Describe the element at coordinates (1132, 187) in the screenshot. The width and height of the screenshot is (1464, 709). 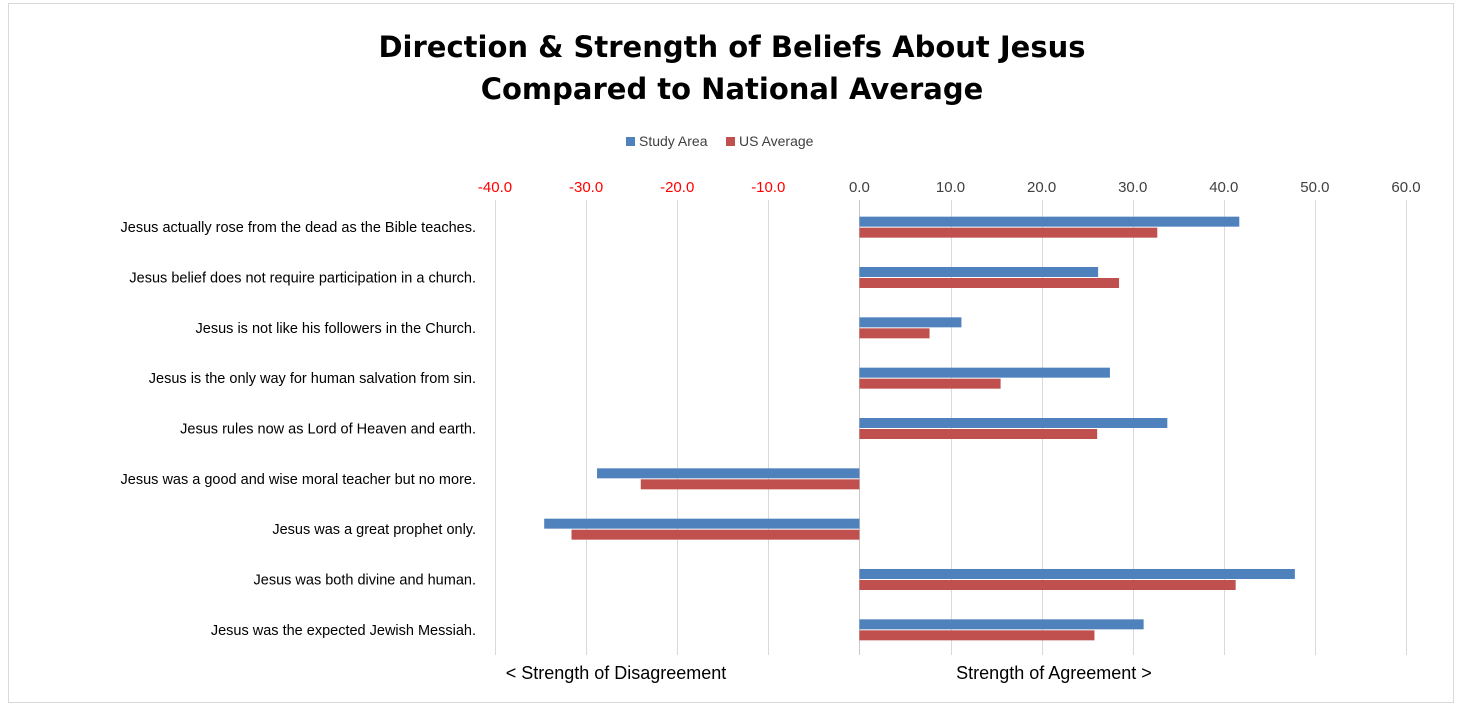
I see `x-tick-label: 30.0` at that location.